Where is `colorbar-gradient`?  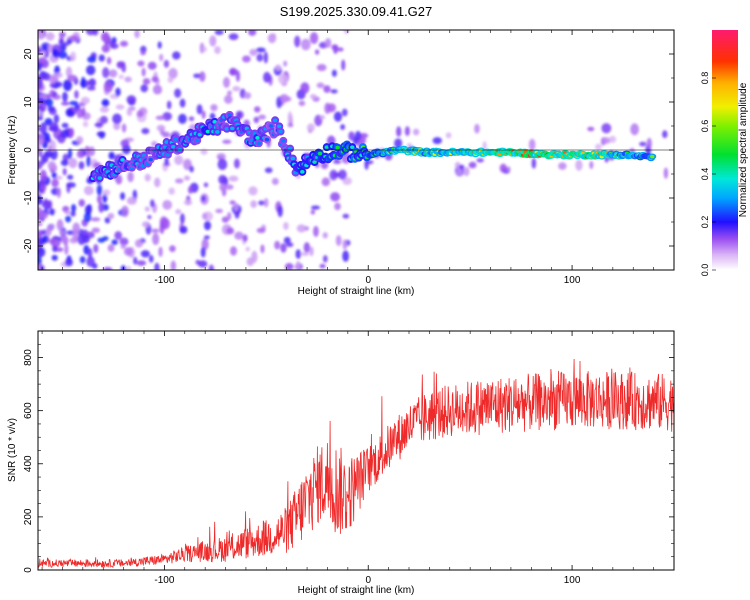 colorbar-gradient is located at coordinates (725, 150).